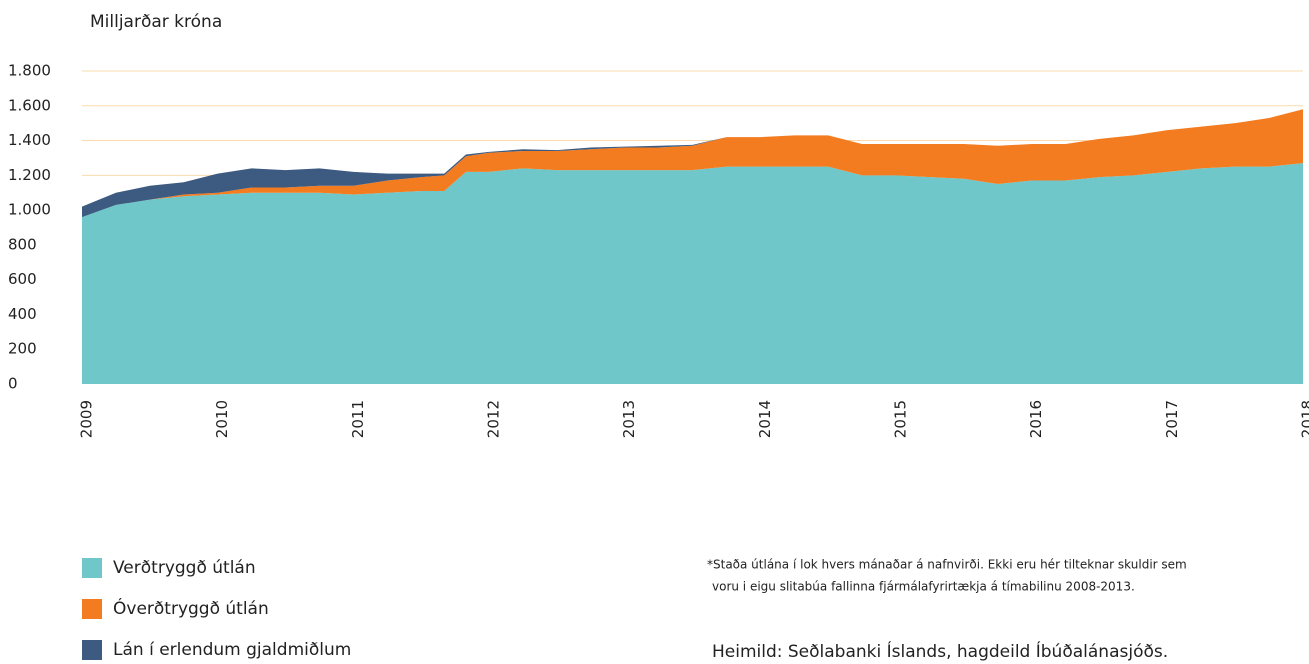 The image size is (1309, 664). What do you see at coordinates (29, 140) in the screenshot?
I see `y-tick-label: 1.400` at bounding box center [29, 140].